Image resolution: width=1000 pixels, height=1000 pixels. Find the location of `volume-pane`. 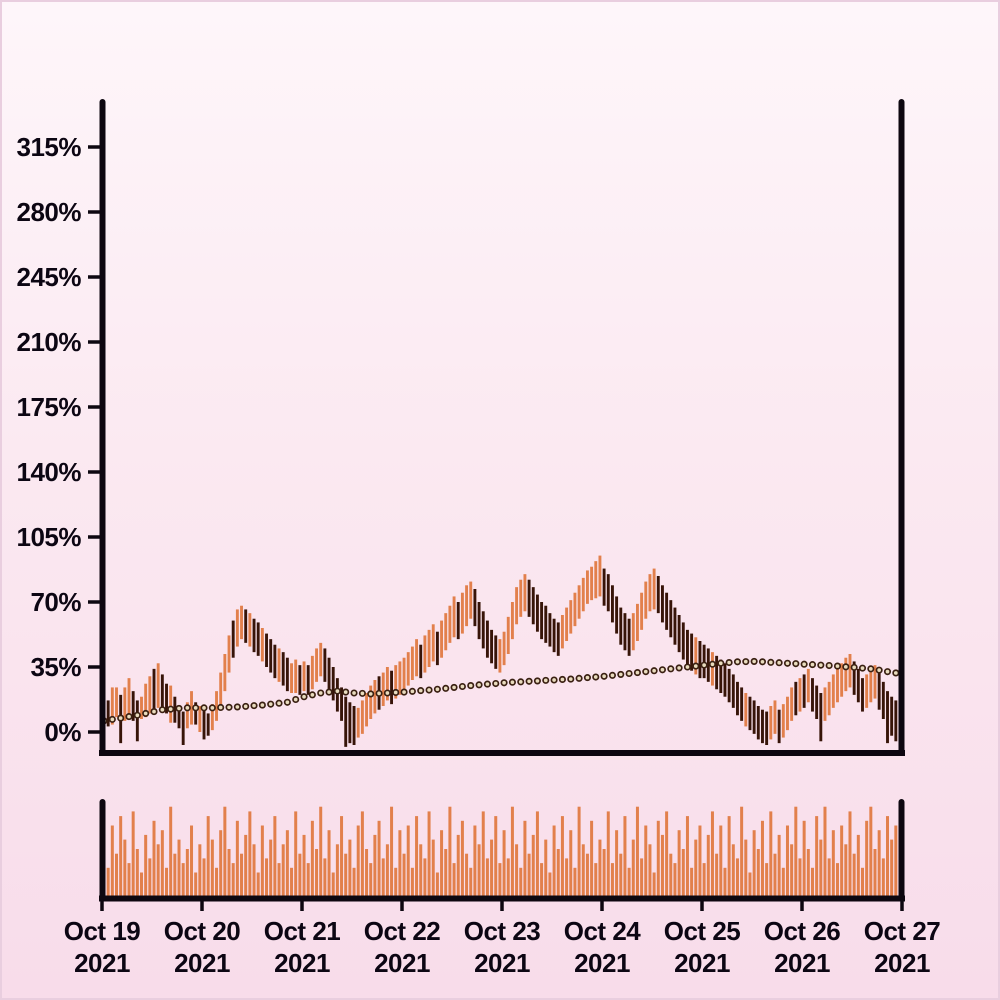

volume-pane is located at coordinates (502, 849).